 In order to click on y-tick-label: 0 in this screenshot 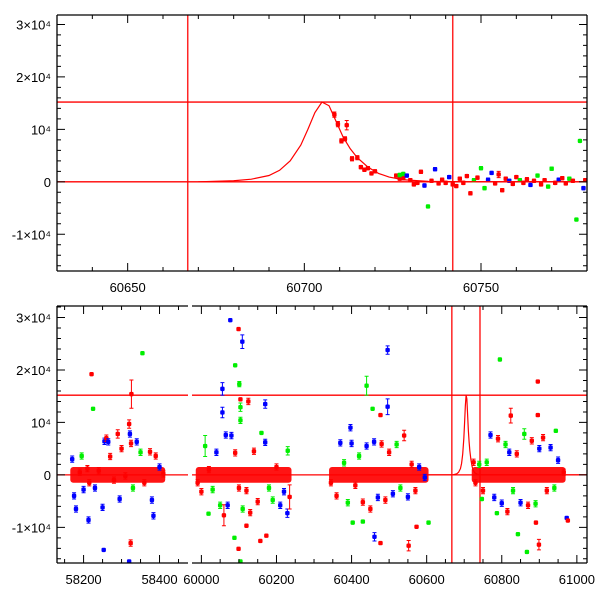, I will do `click(47, 475)`.